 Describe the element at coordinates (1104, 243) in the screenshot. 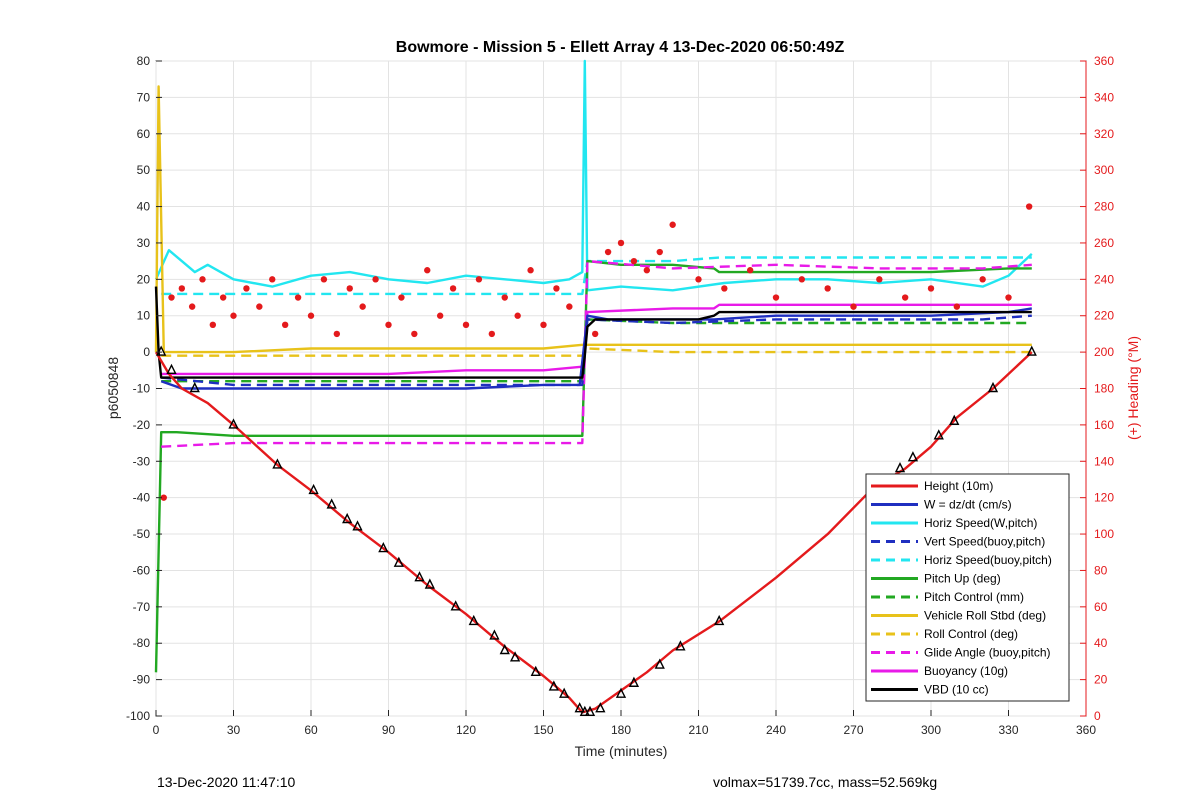

I see `y2-tick-label: 260` at that location.